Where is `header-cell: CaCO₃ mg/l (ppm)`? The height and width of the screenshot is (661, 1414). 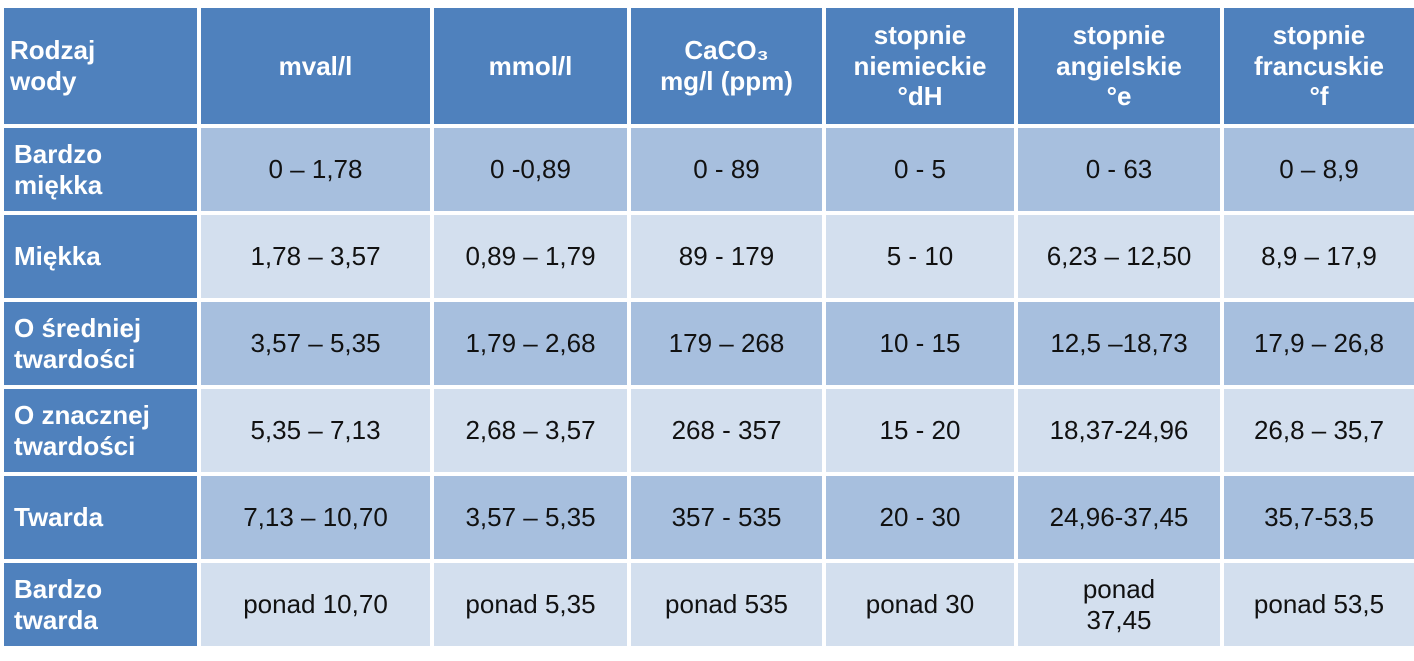 header-cell: CaCO₃ mg/l (ppm) is located at coordinates (726, 66).